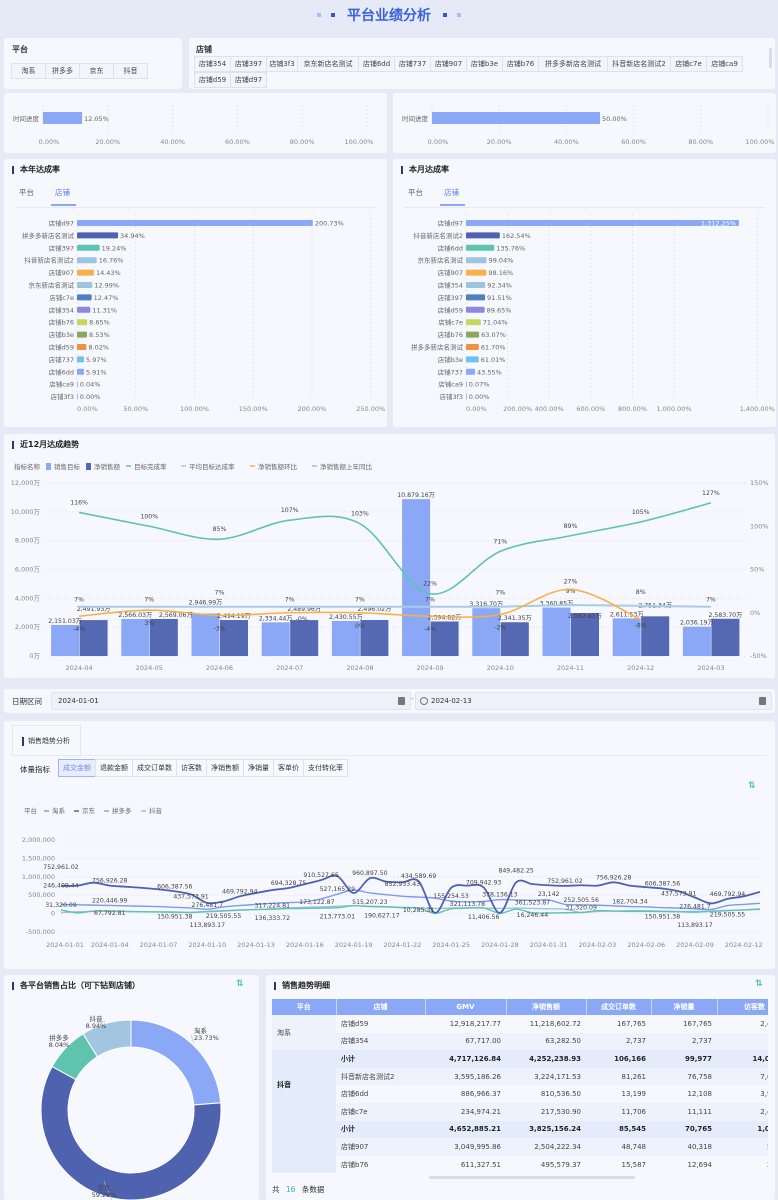  Describe the element at coordinates (500, 541) in the screenshot. I see `line-value-label: 71%` at that location.